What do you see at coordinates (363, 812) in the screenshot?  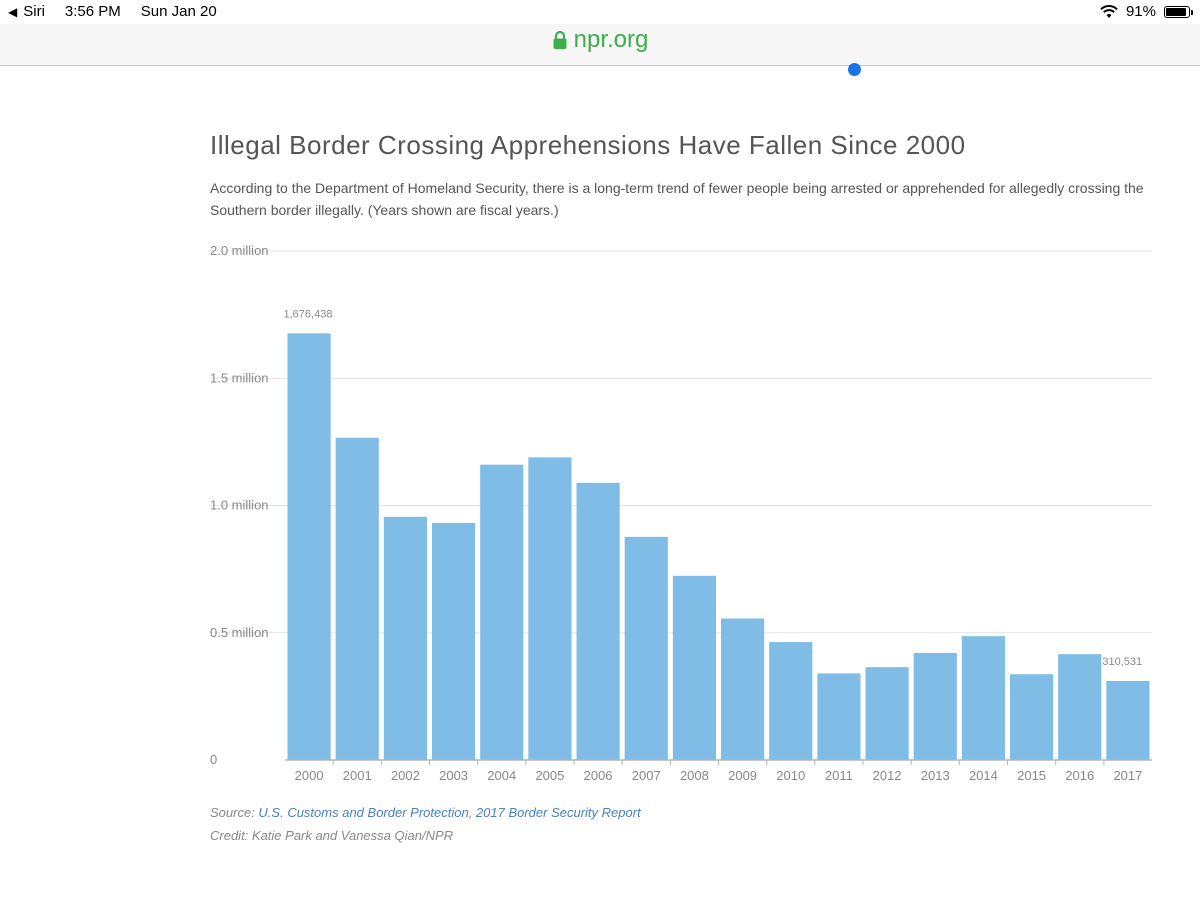 I see `source-link-cbp: U.S. Customs and Border Protection` at bounding box center [363, 812].